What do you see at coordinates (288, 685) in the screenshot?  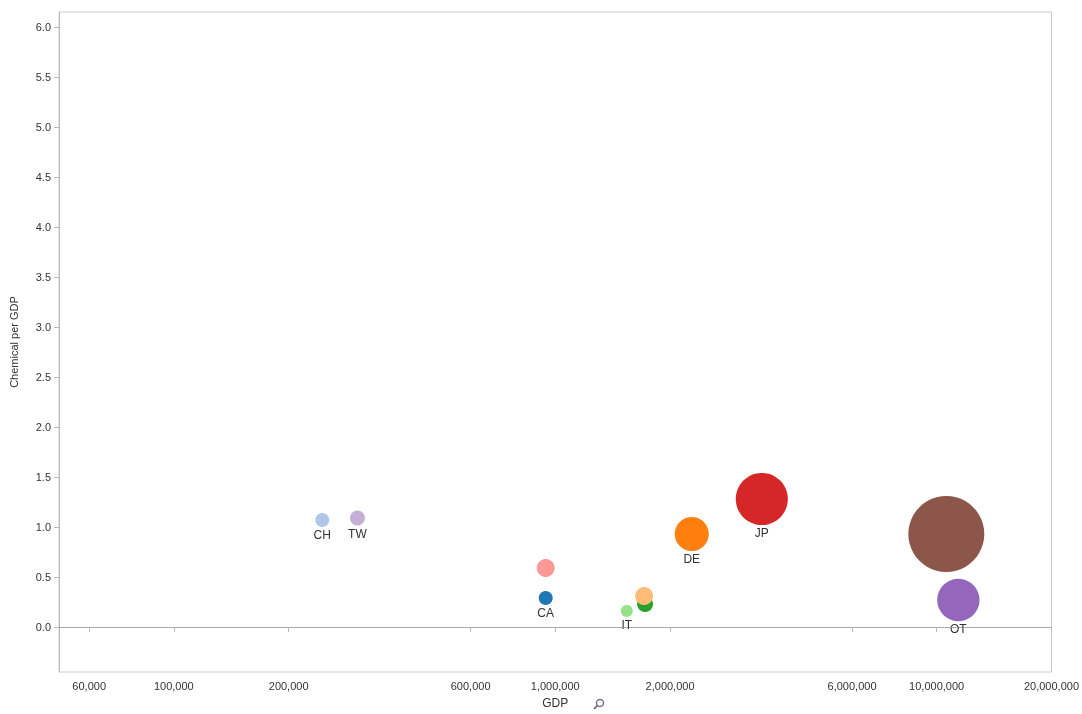 I see `x-tick-label: 200,000` at bounding box center [288, 685].